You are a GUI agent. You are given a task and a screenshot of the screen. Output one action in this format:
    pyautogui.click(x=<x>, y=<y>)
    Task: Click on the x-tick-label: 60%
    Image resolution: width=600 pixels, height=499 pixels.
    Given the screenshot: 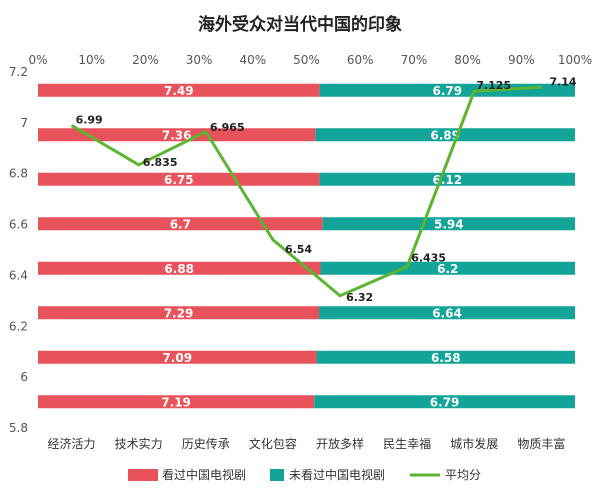 What is the action you would take?
    pyautogui.click(x=360, y=60)
    